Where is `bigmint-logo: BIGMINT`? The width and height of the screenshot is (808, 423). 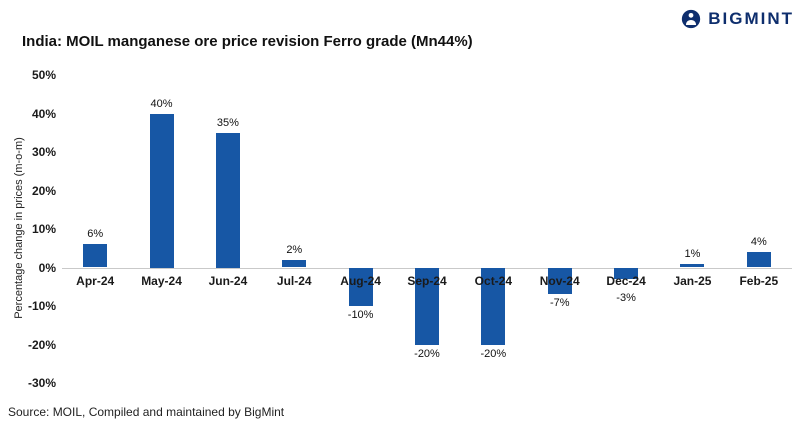
bigmint-logo: BIGMINT is located at coordinates (737, 19).